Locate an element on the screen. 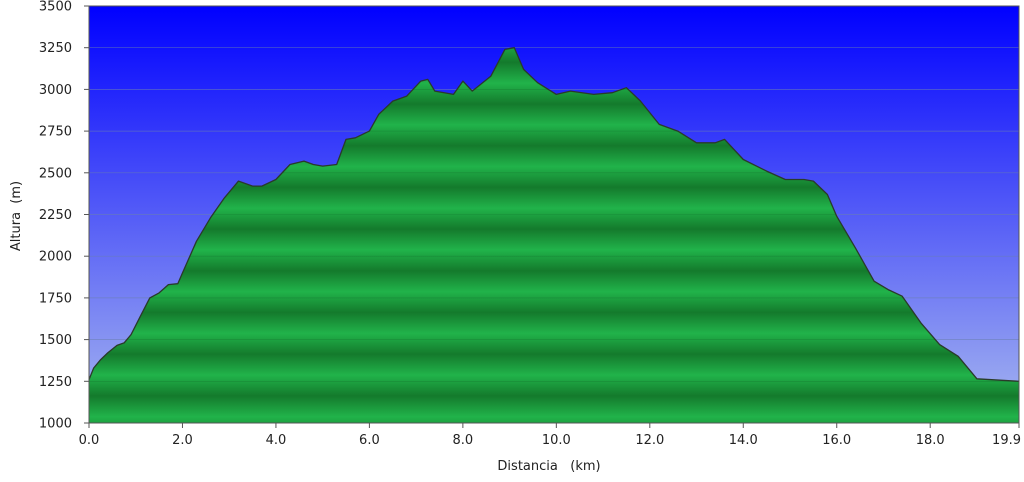 This screenshot has width=1024, height=482. y-tick-label: 3000 is located at coordinates (55, 90).